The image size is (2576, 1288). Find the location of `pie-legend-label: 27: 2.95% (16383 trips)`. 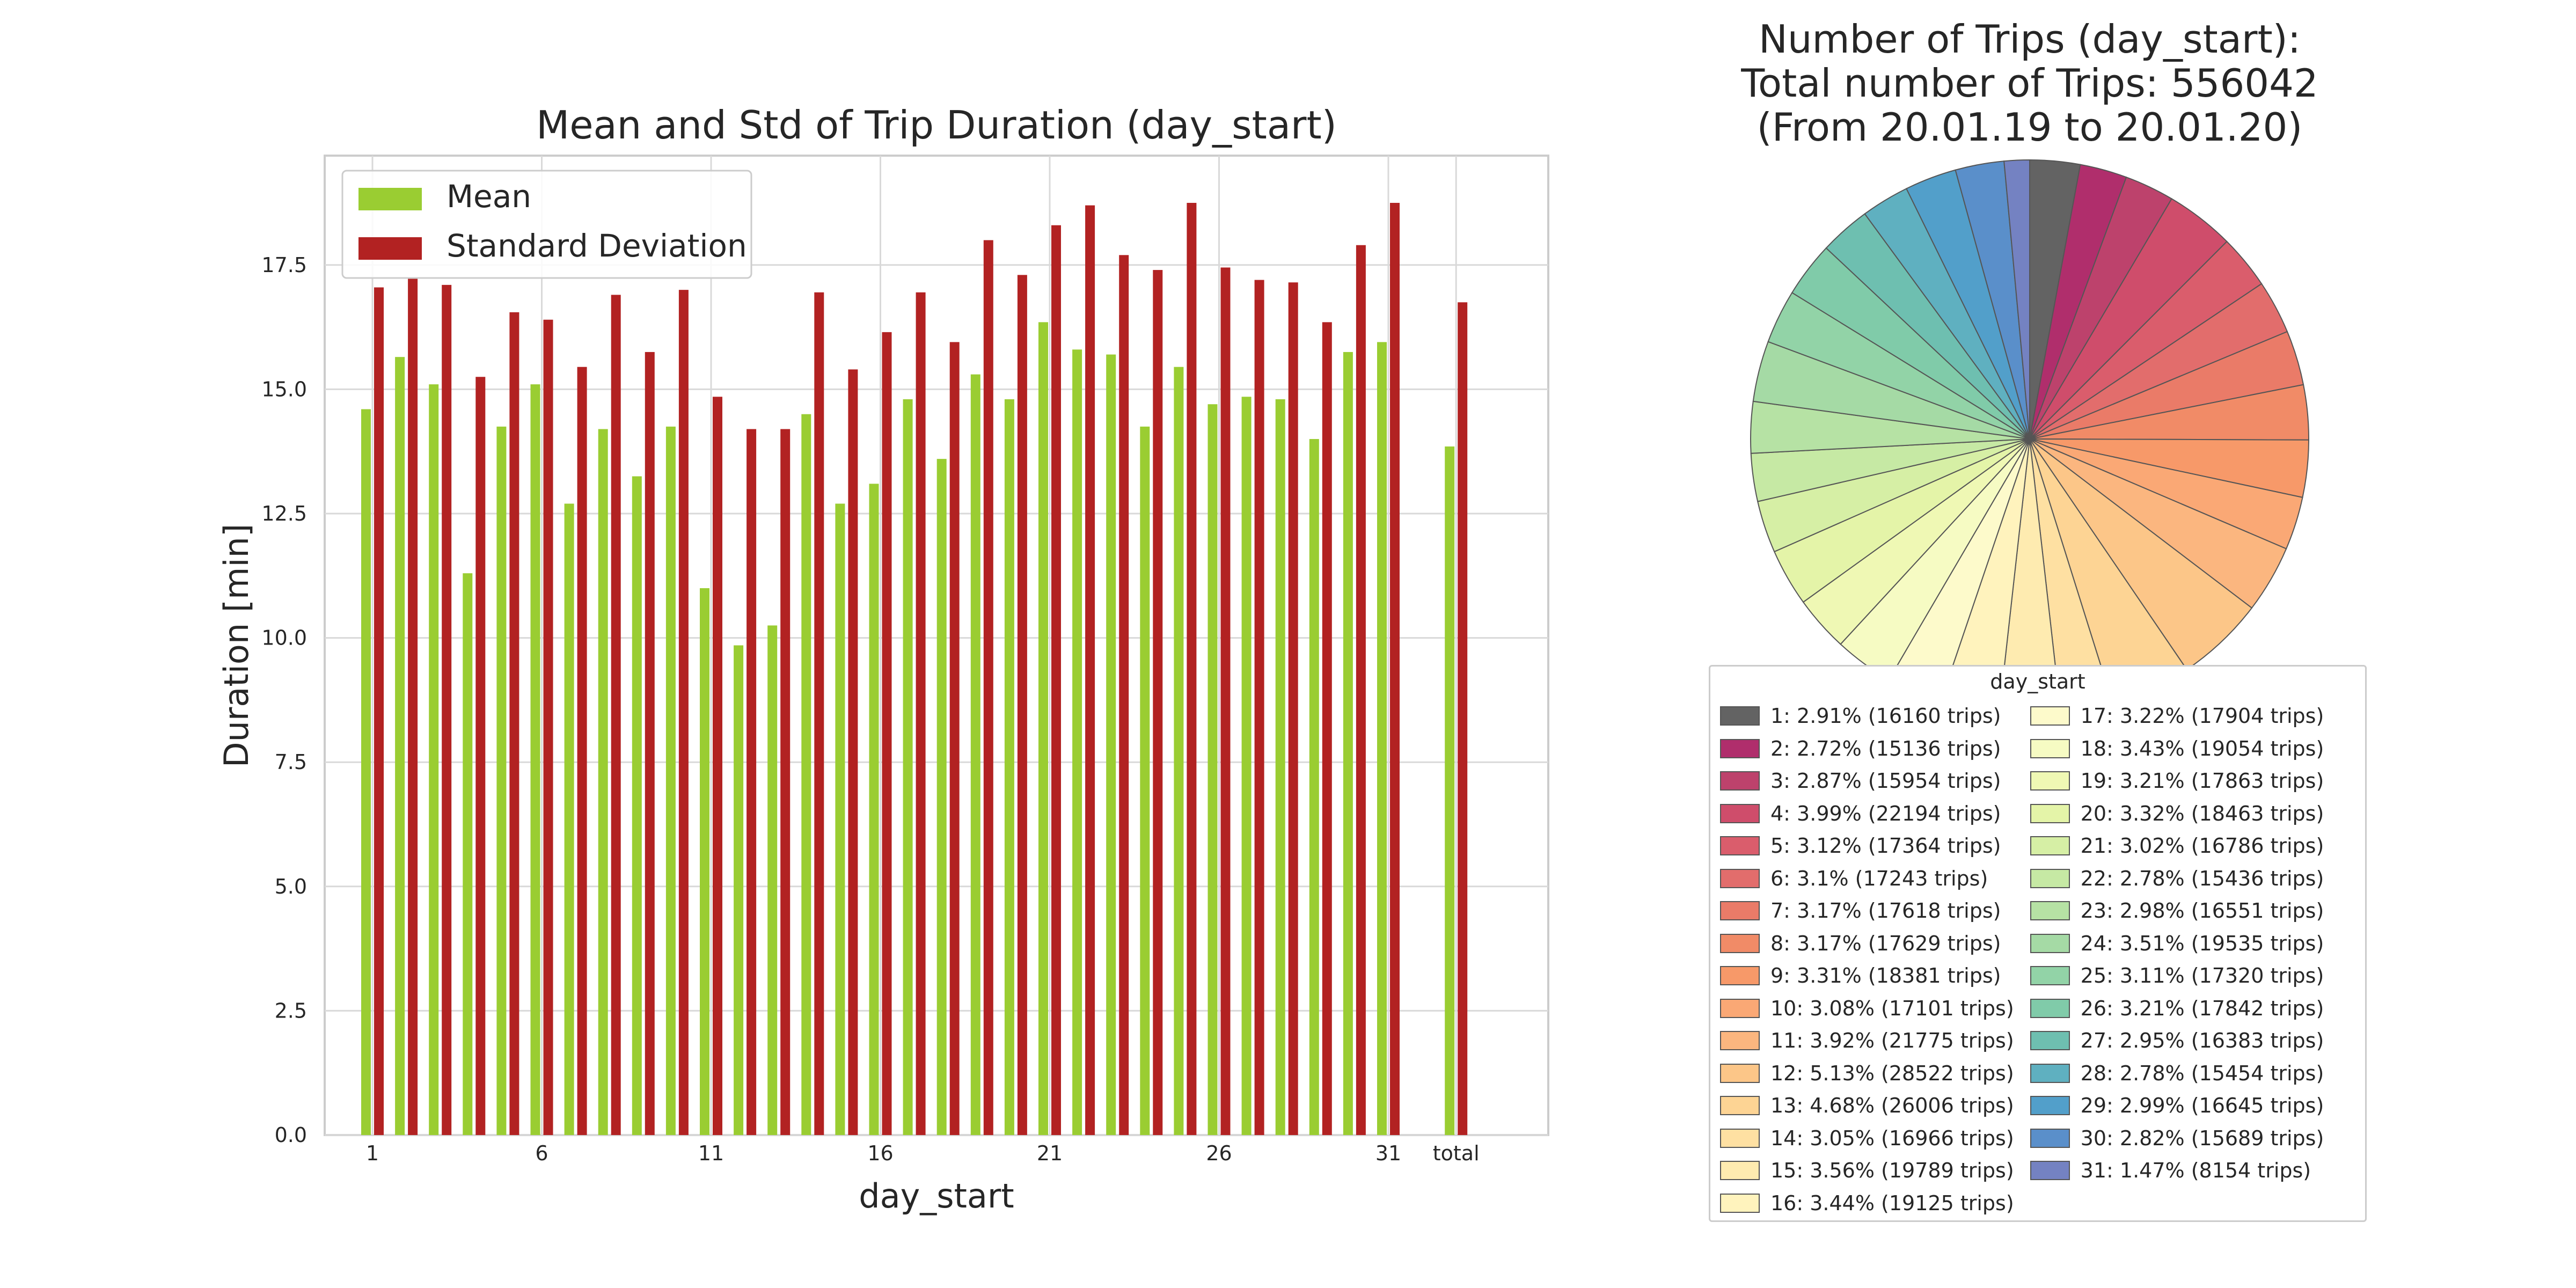

pie-legend-label: 27: 2.95% (16383 trips) is located at coordinates (2202, 1041).